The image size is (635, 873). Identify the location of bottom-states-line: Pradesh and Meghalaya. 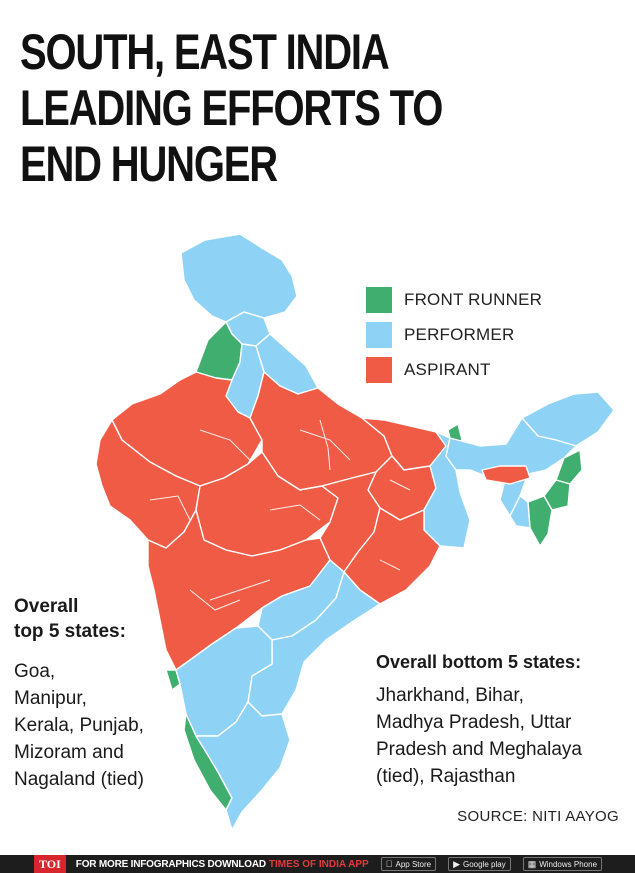
(479, 749).